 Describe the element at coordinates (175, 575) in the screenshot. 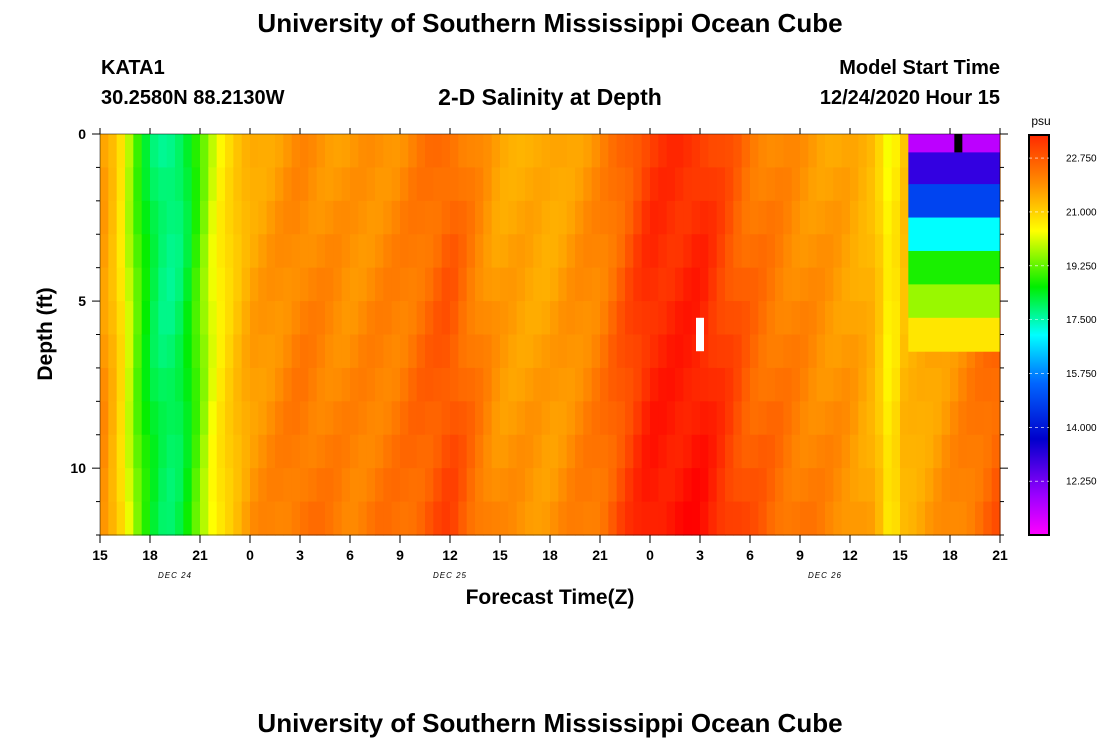

I see `date-label: DEC 24` at that location.